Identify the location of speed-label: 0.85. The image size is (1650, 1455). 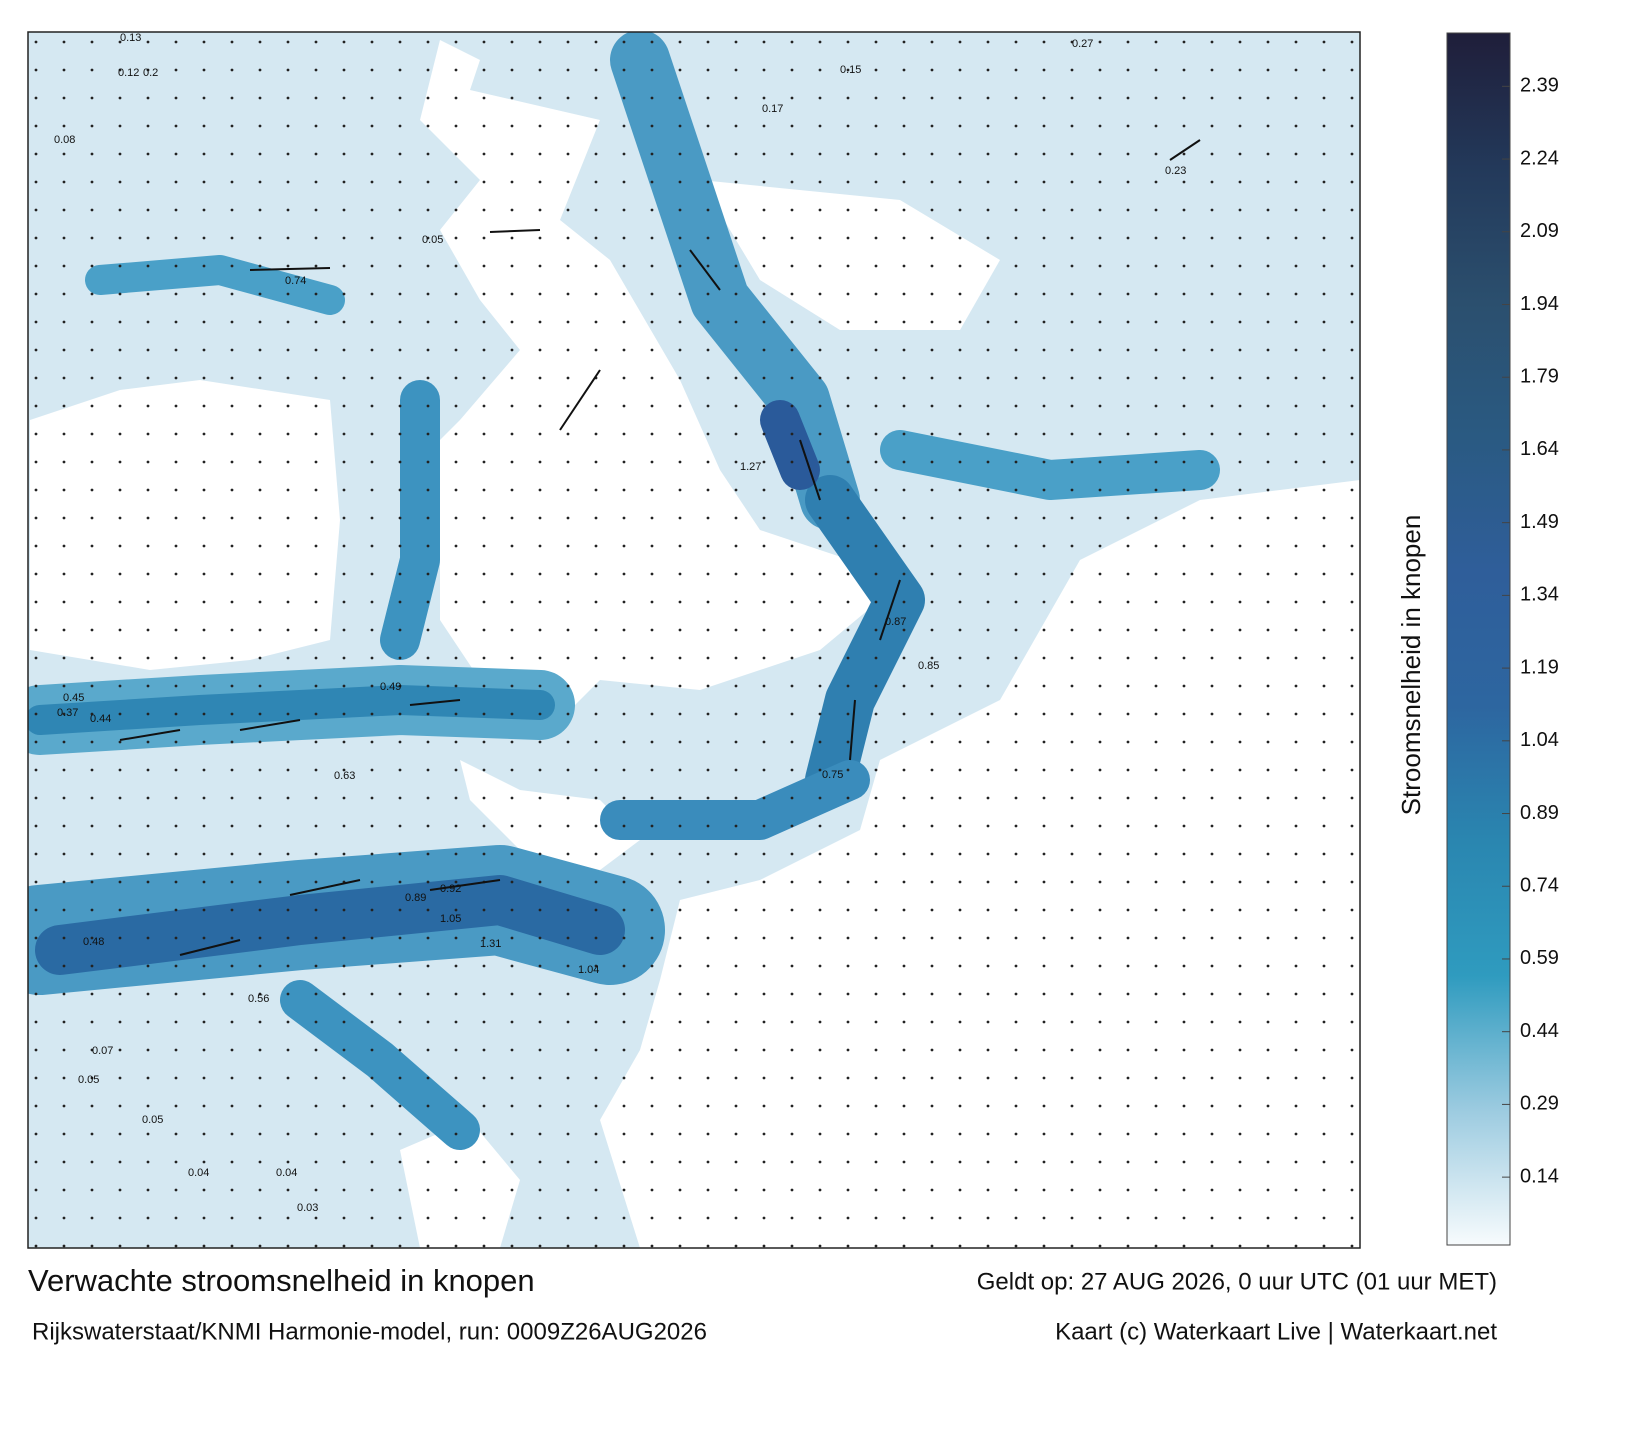
(928, 666).